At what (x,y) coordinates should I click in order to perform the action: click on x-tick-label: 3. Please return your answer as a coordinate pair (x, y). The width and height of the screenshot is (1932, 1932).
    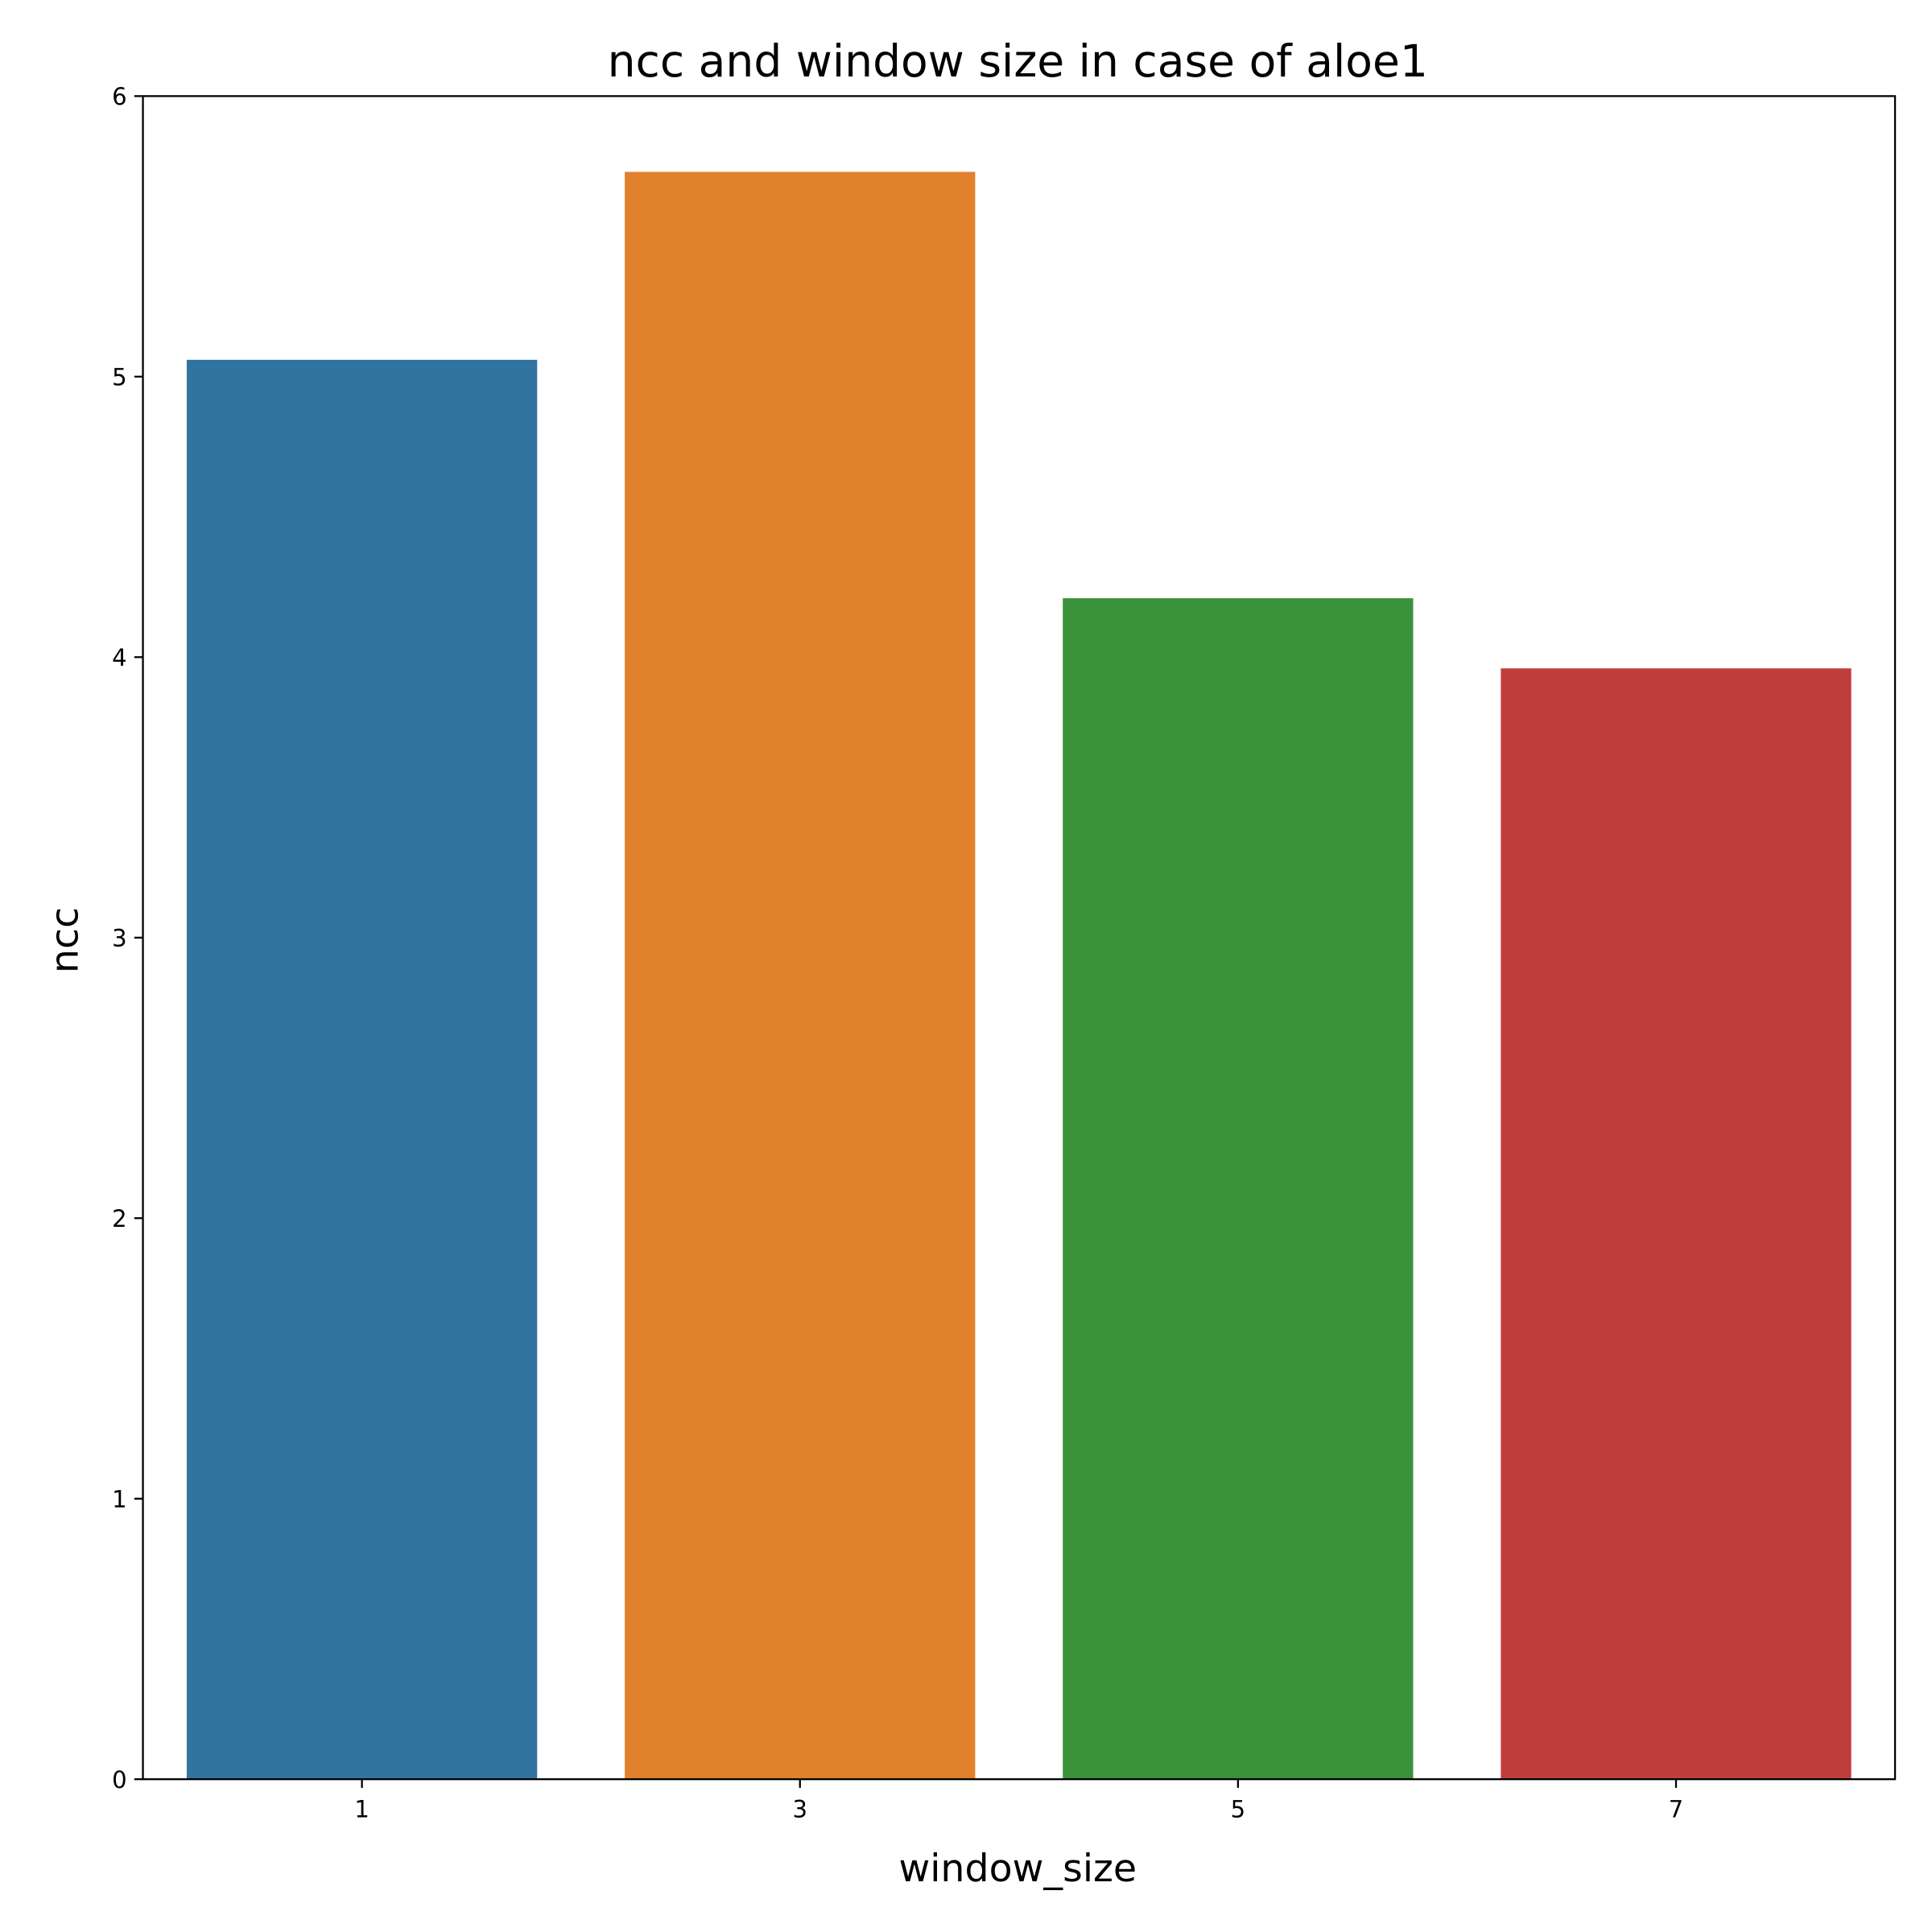
    Looking at the image, I should click on (799, 1809).